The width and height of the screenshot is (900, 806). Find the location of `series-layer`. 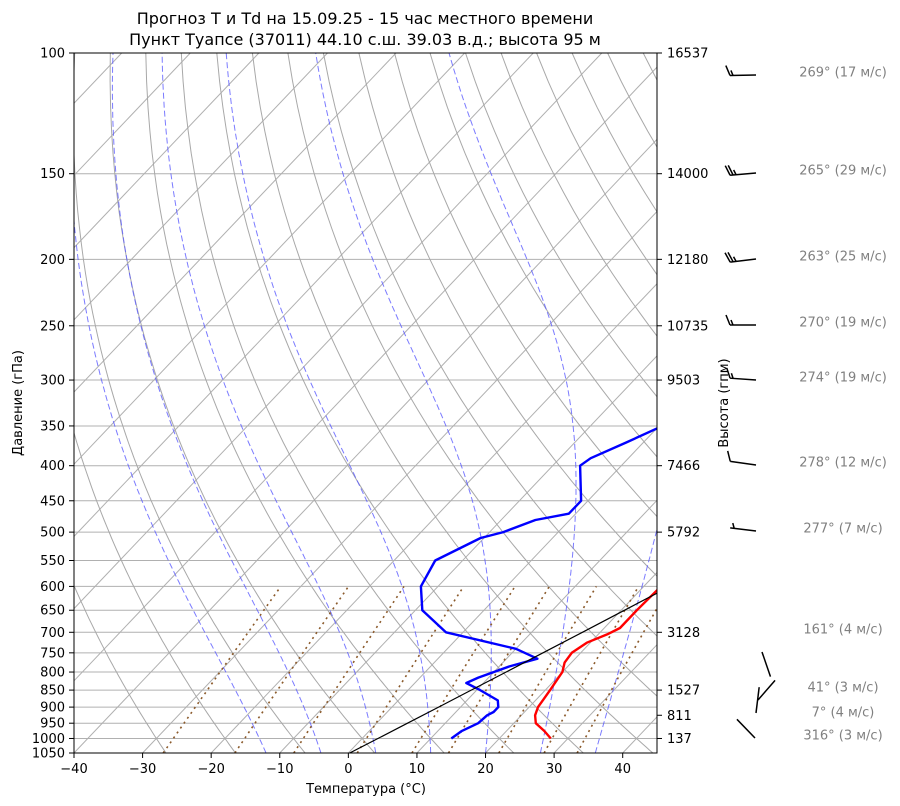

series-layer is located at coordinates (503, 590).